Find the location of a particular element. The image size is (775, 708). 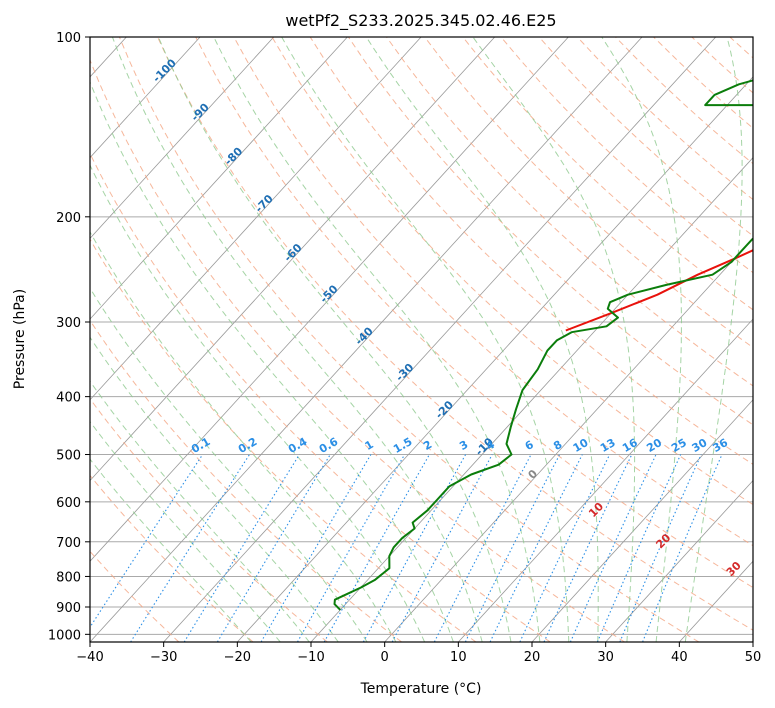

x-tick-label: 10 is located at coordinates (458, 657).